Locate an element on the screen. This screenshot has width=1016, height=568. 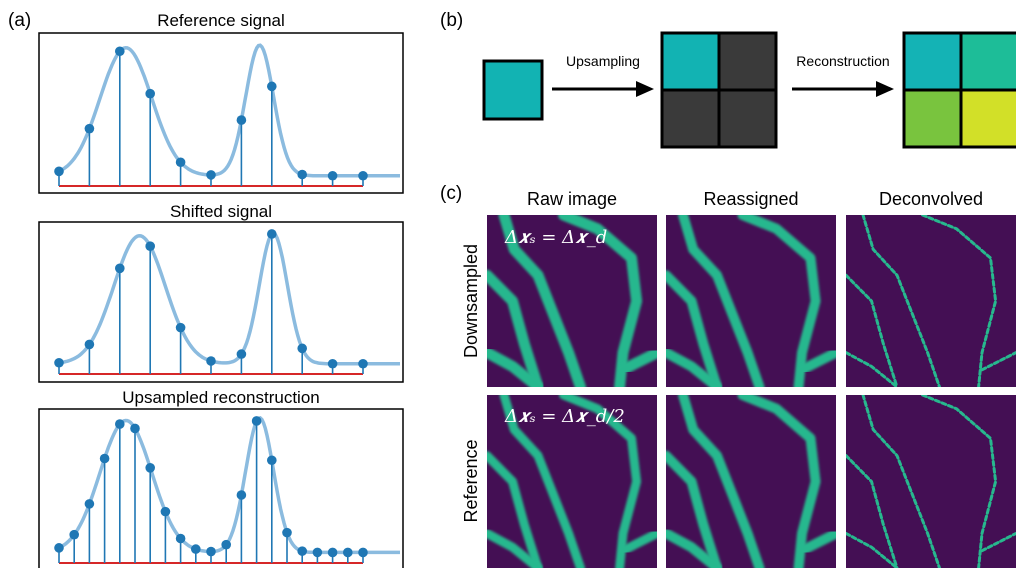
plot-reference-signal is located at coordinates (221, 113).